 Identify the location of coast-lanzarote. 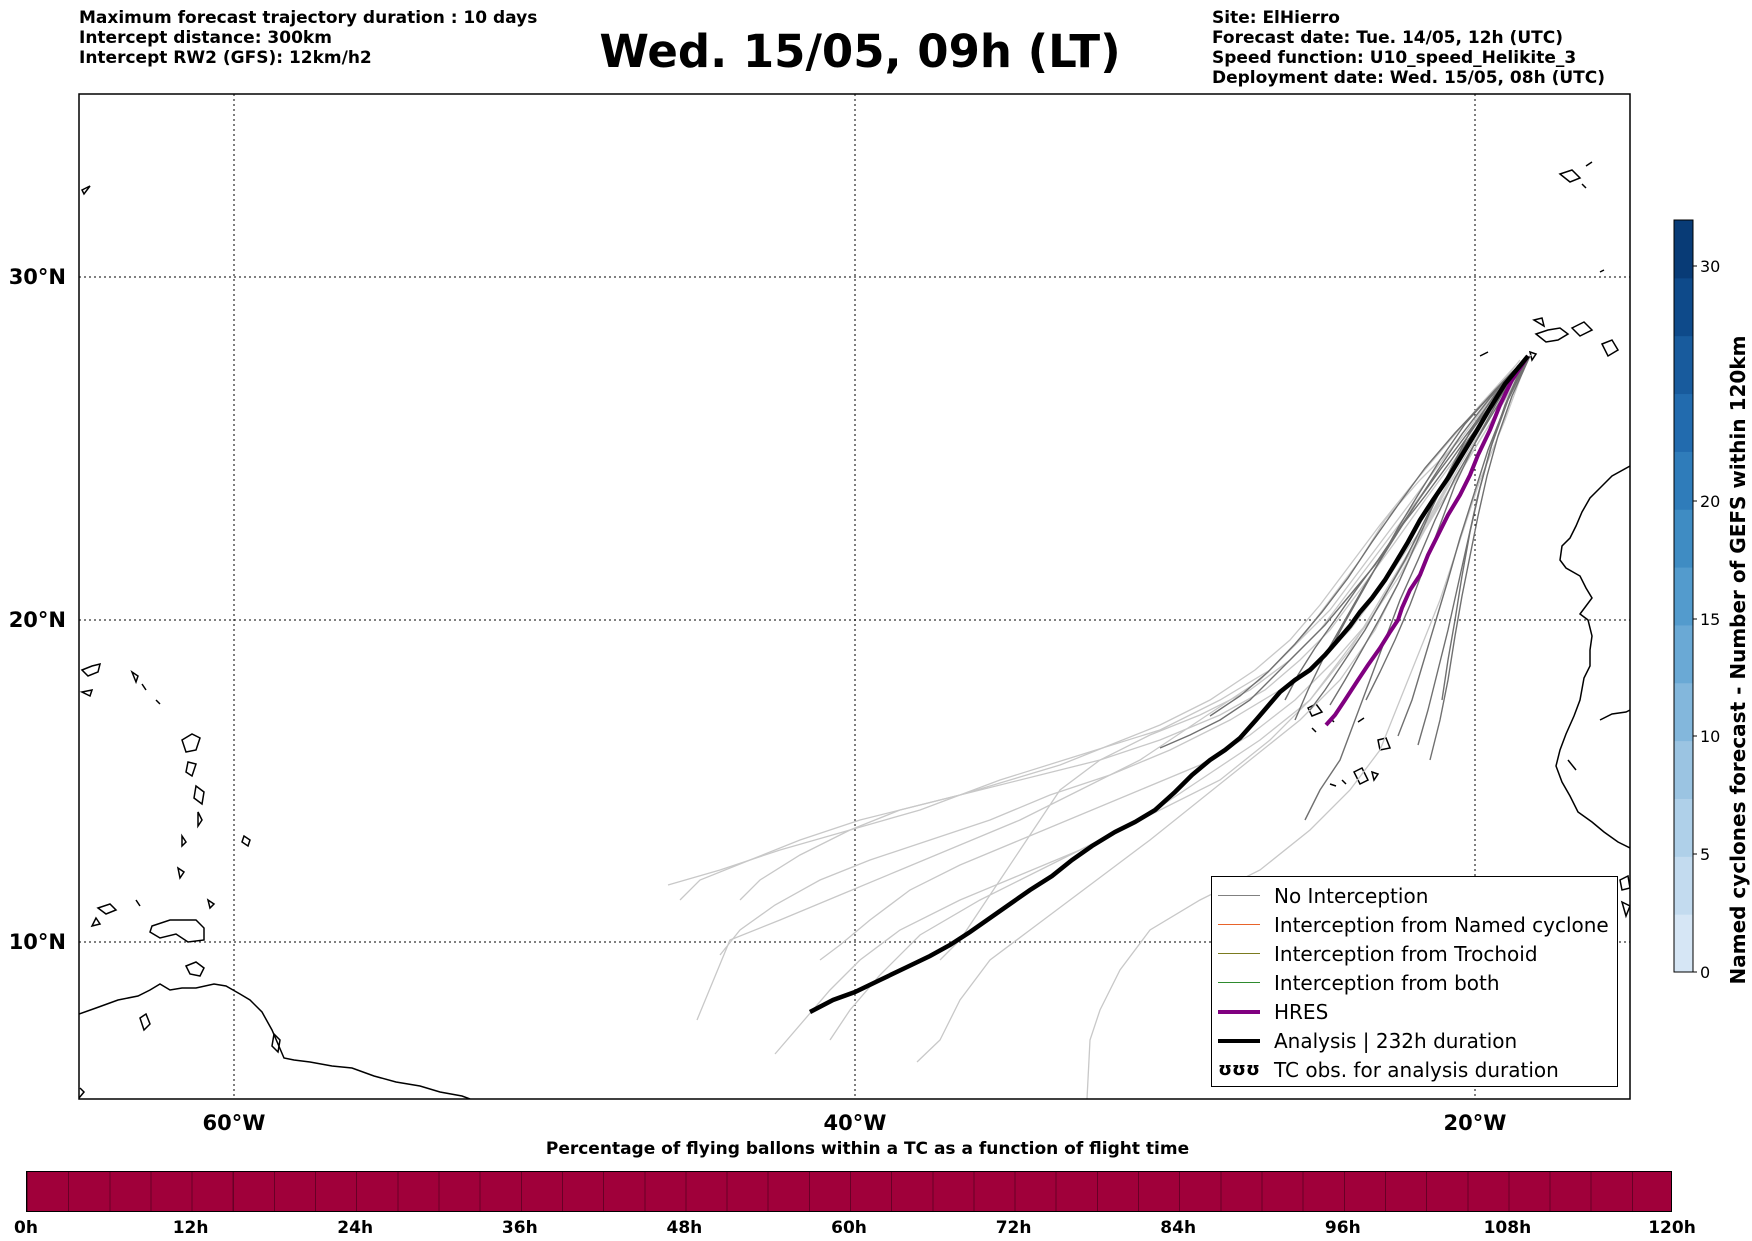
(1582, 329).